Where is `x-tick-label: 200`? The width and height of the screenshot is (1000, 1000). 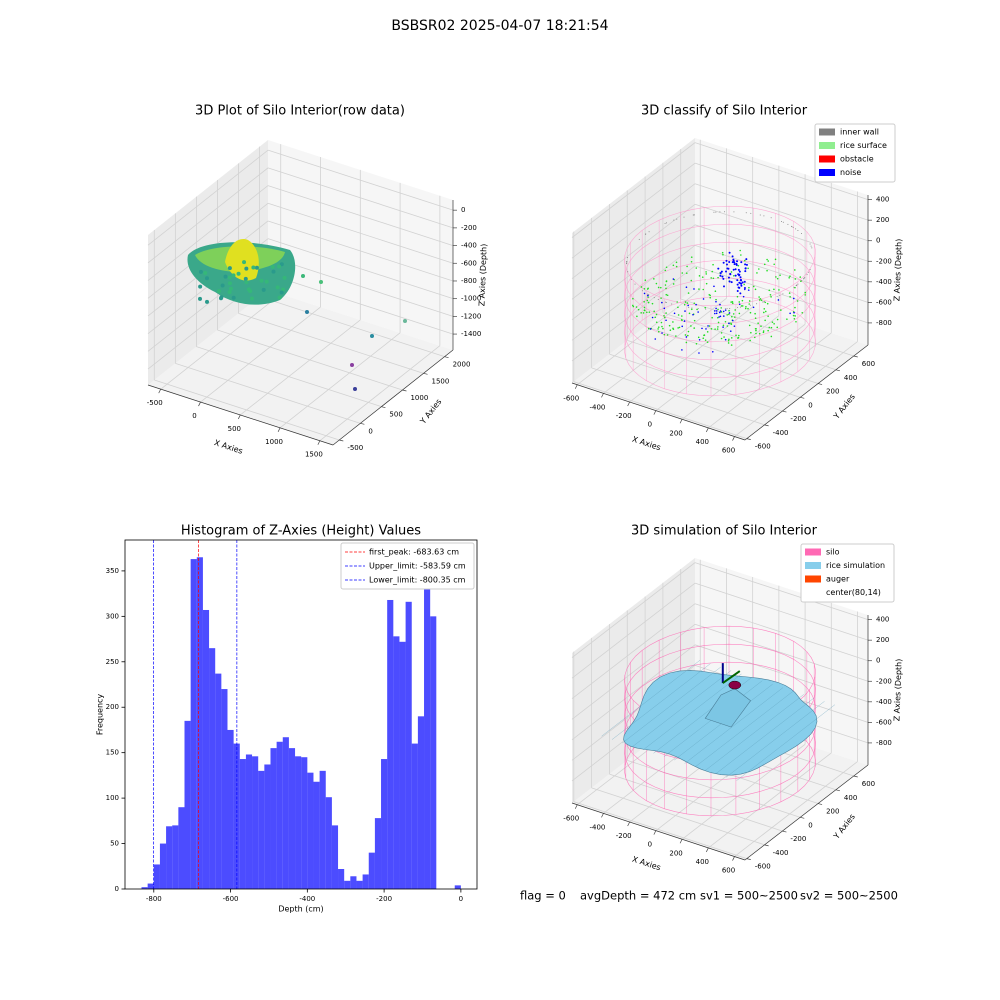
x-tick-label: 200 is located at coordinates (675, 433).